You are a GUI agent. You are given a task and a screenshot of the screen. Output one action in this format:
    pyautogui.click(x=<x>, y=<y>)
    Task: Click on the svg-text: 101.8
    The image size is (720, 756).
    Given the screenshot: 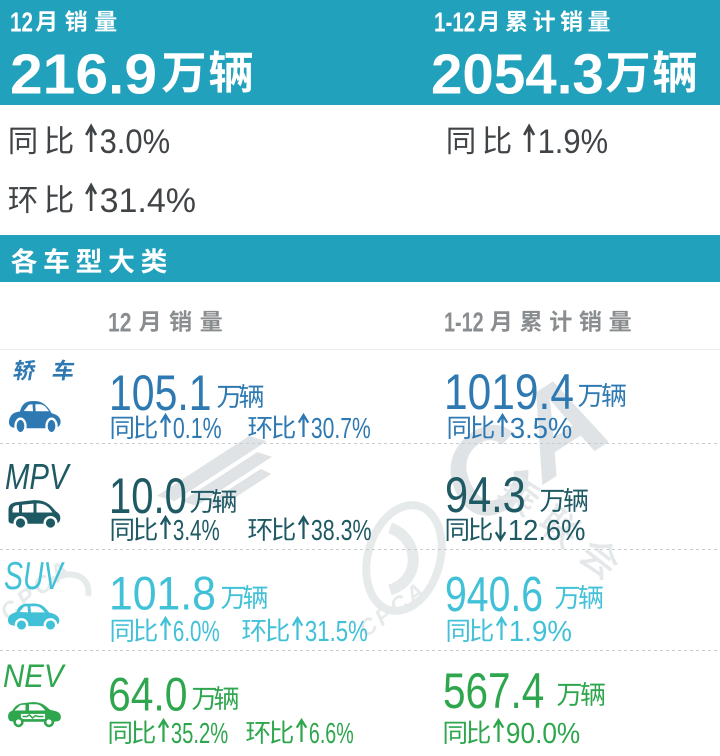 What is the action you would take?
    pyautogui.click(x=162, y=593)
    